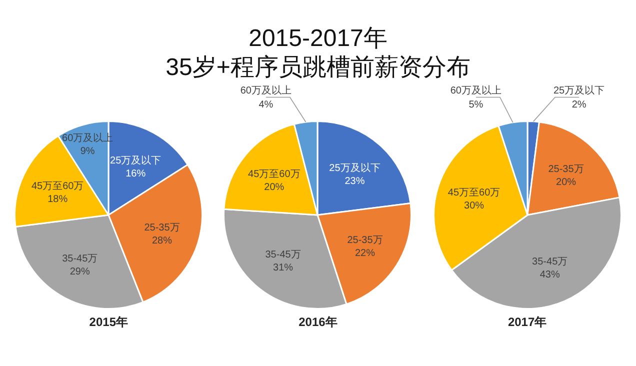  I want to click on text: 2015-2017年, so click(318, 38).